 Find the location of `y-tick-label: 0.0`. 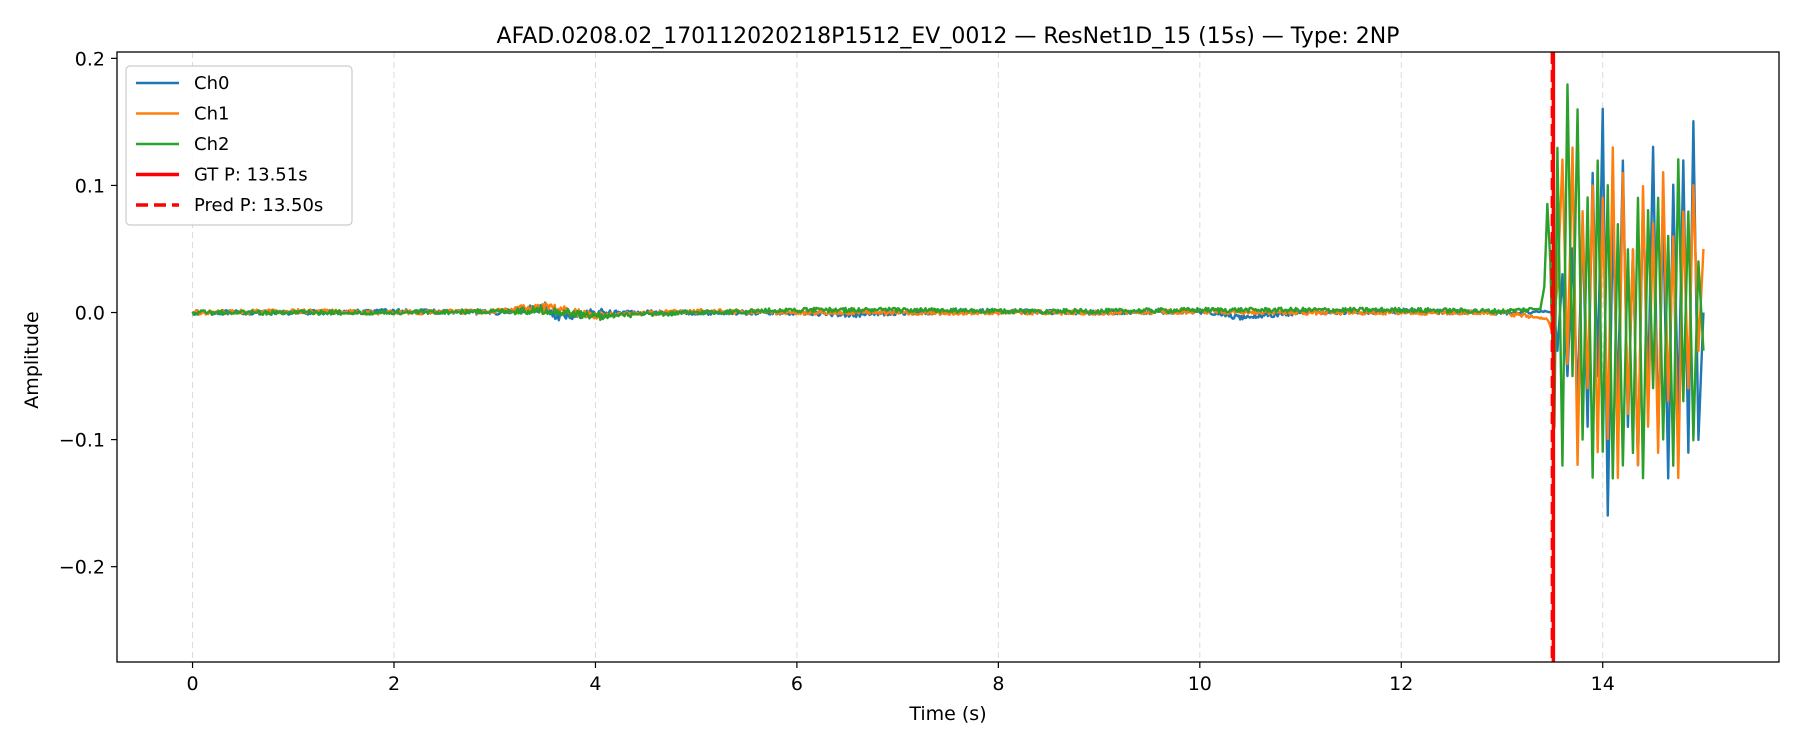

y-tick-label: 0.0 is located at coordinates (90, 314).